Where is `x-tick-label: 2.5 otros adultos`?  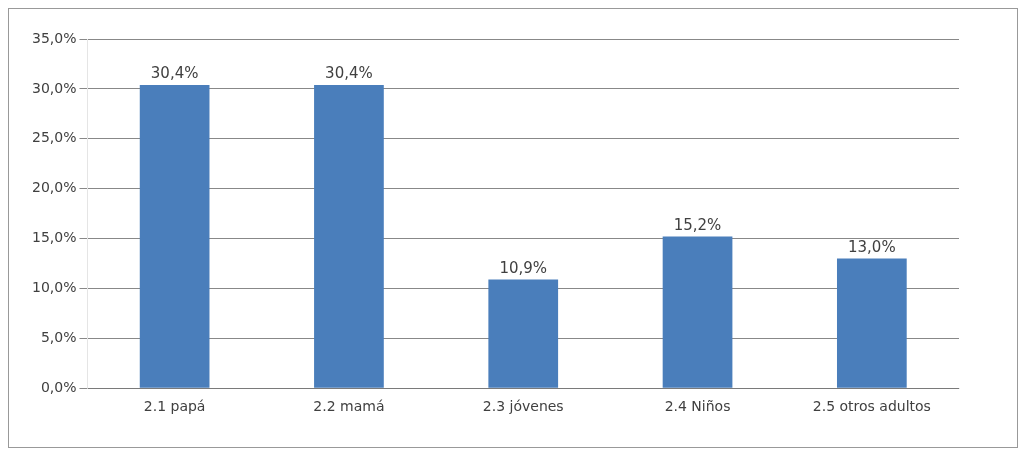 x-tick-label: 2.5 otros adultos is located at coordinates (871, 406).